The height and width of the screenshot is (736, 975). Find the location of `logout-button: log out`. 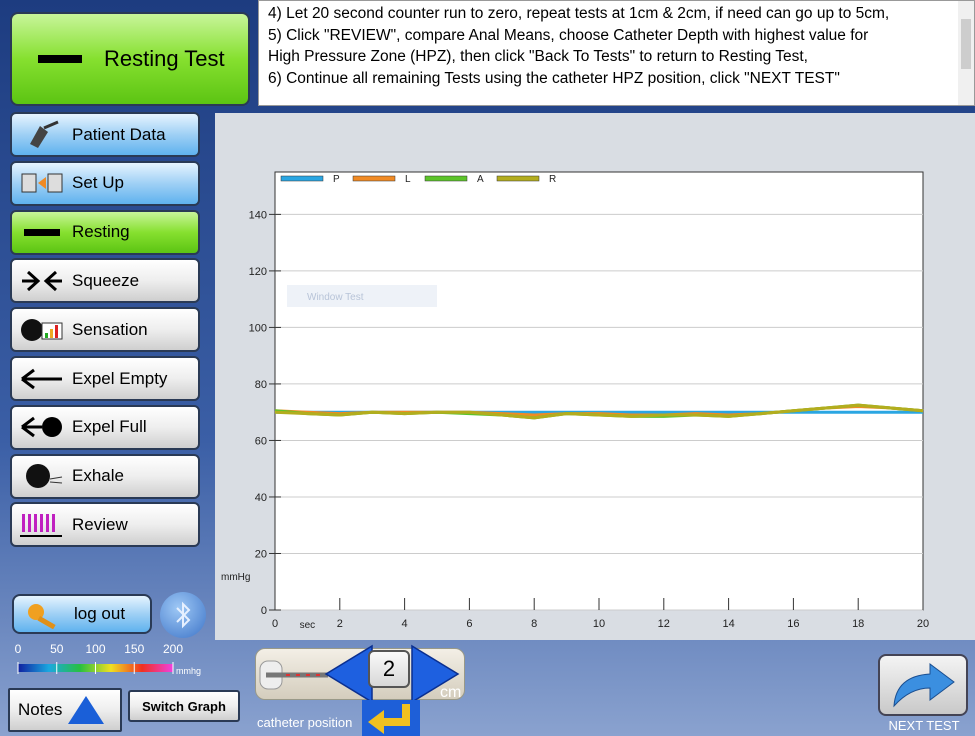

logout-button: log out is located at coordinates (82, 614).